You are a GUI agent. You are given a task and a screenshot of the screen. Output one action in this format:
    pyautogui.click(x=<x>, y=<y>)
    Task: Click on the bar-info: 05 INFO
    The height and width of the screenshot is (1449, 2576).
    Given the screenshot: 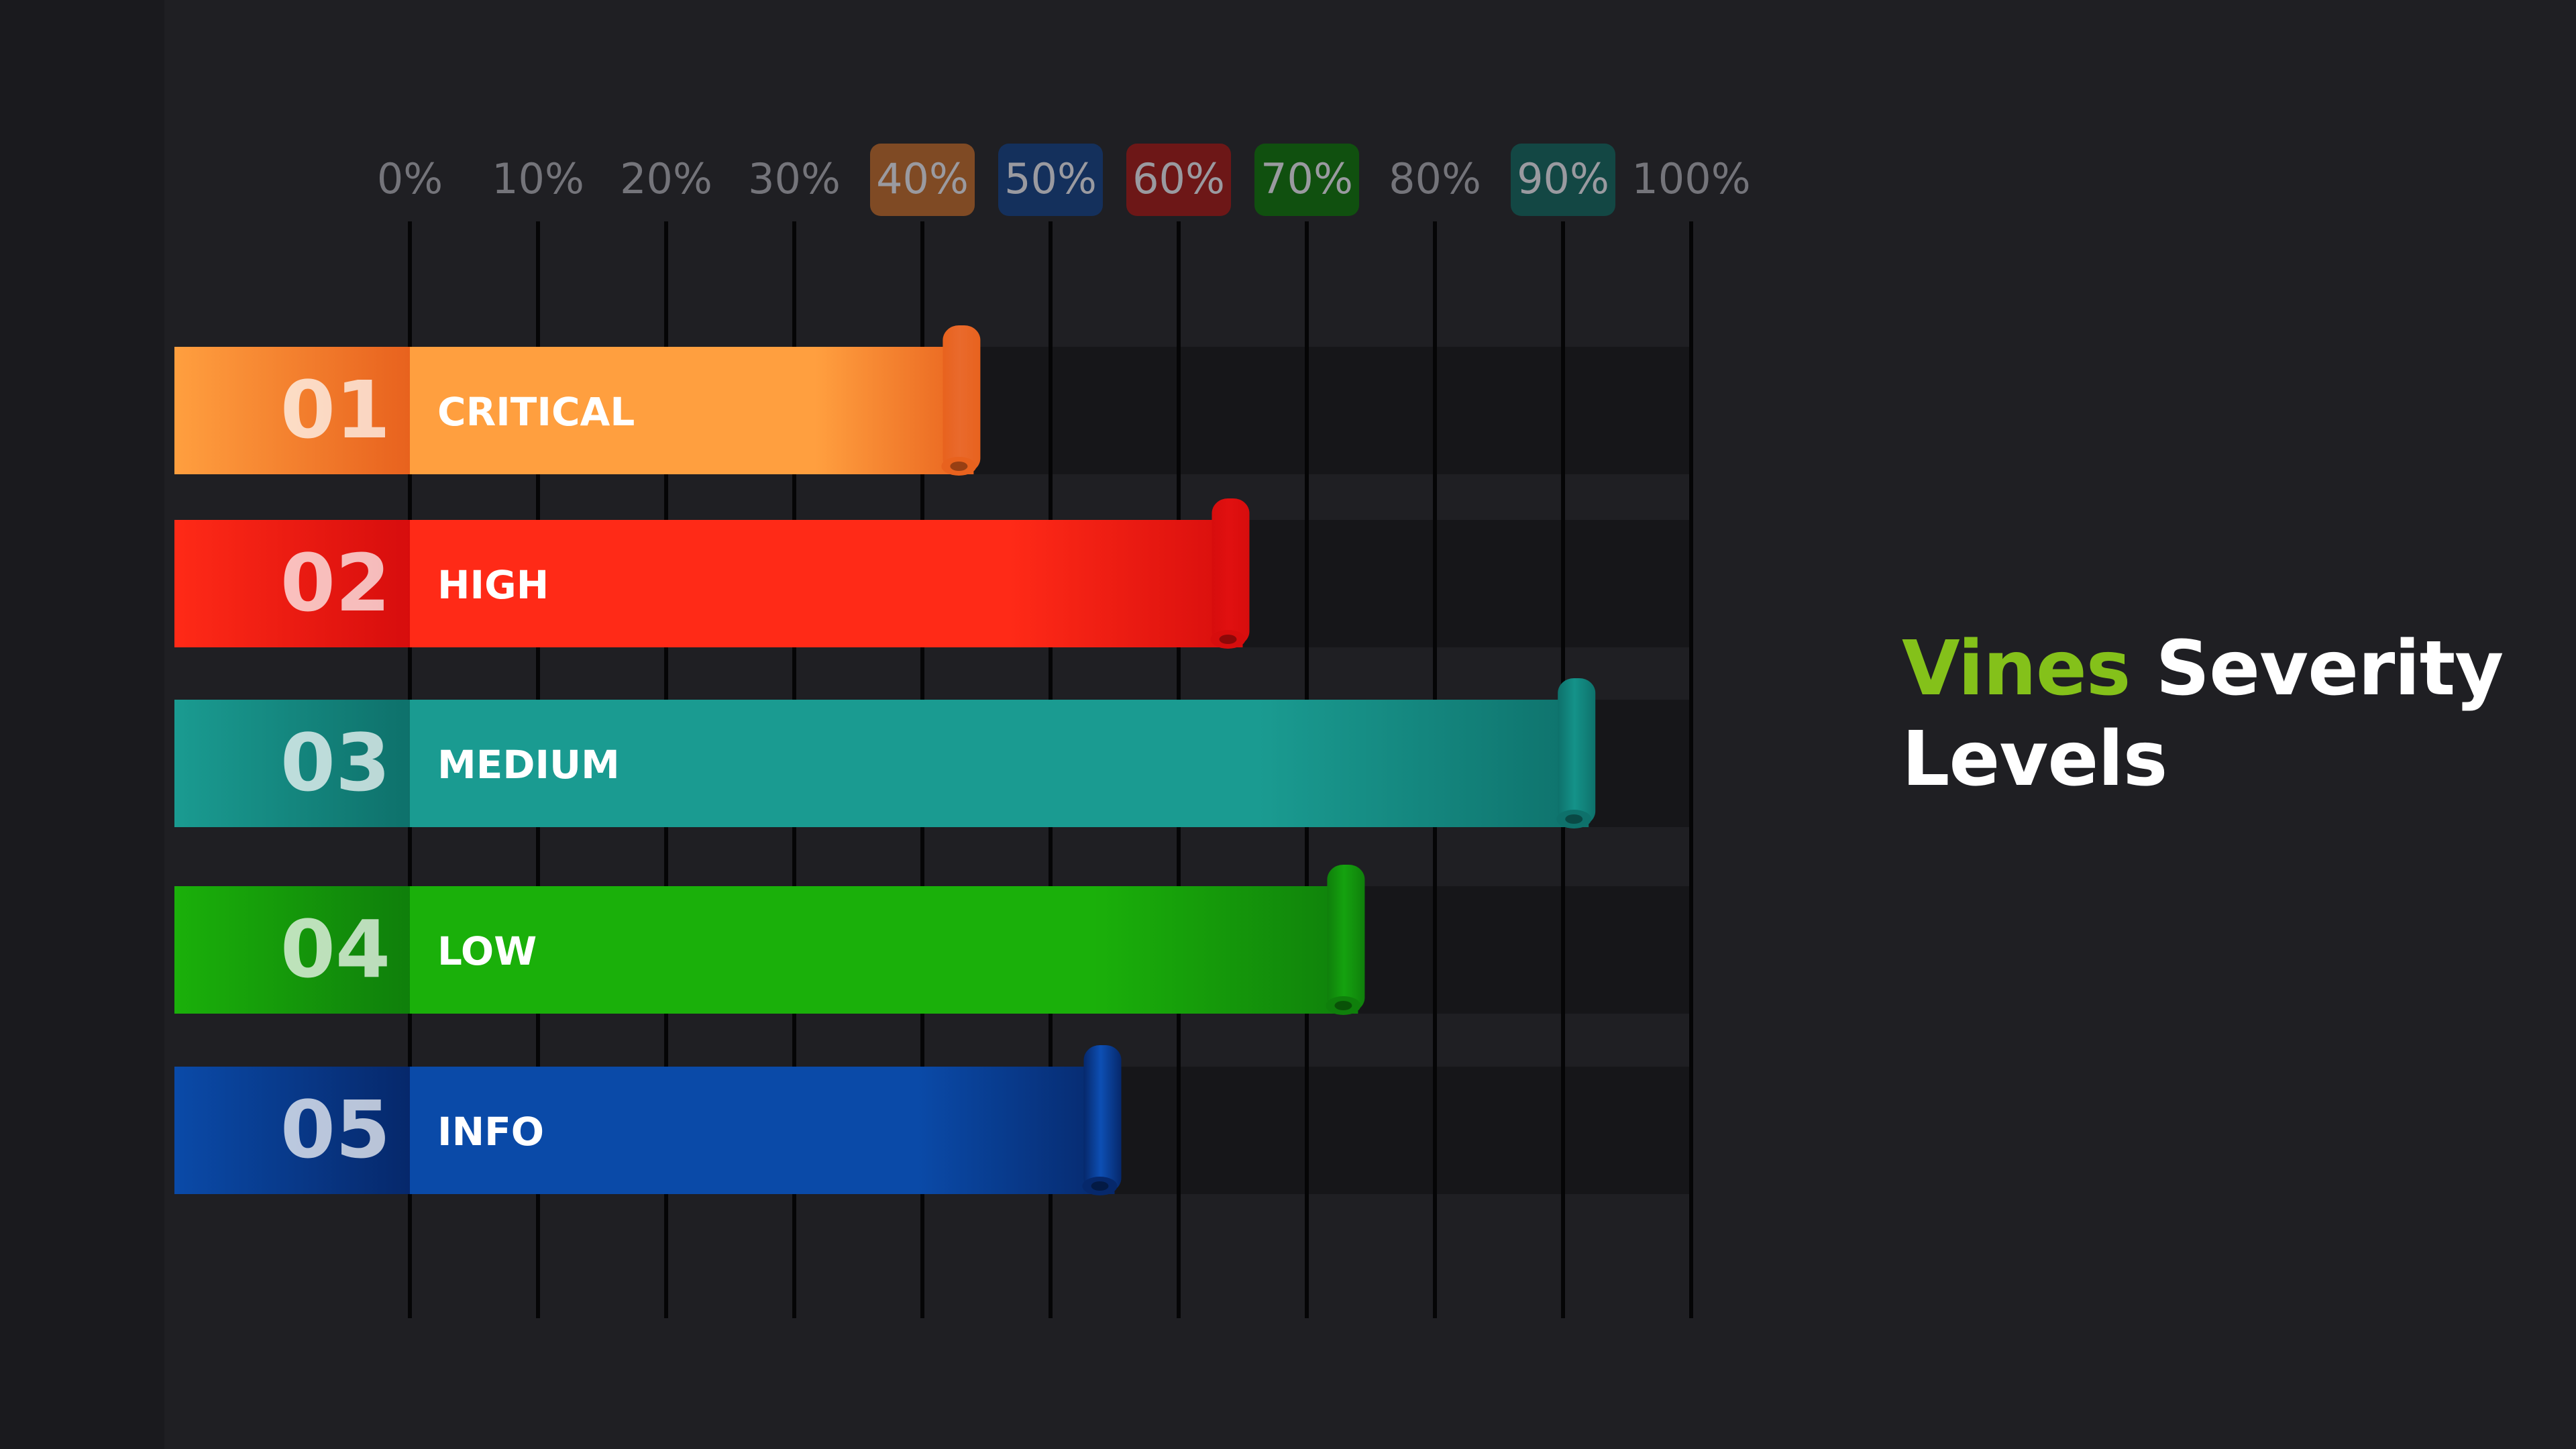 What is the action you would take?
    pyautogui.click(x=648, y=1120)
    